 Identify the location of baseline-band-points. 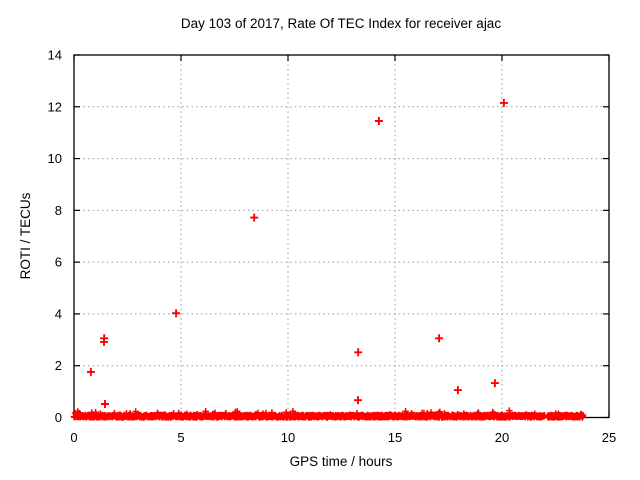
(328, 414).